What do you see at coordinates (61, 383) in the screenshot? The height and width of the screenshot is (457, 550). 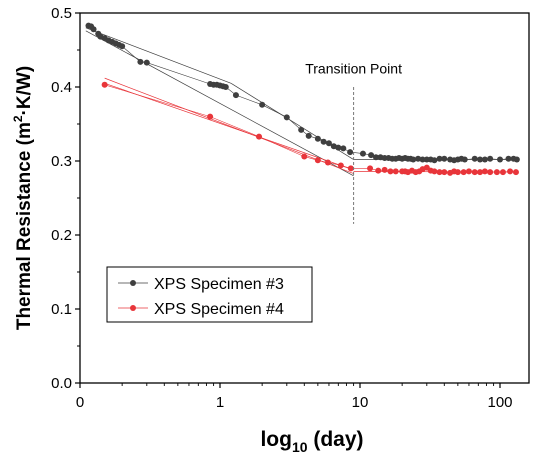 I see `y-tick-label: 0.0` at bounding box center [61, 383].